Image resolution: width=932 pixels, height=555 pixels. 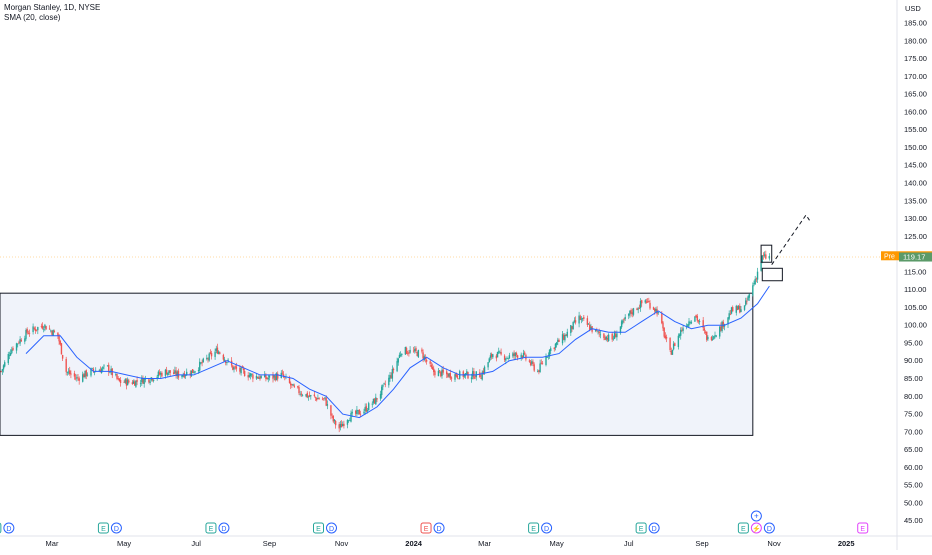 I want to click on more-events-icon-label: +, so click(x=756, y=516).